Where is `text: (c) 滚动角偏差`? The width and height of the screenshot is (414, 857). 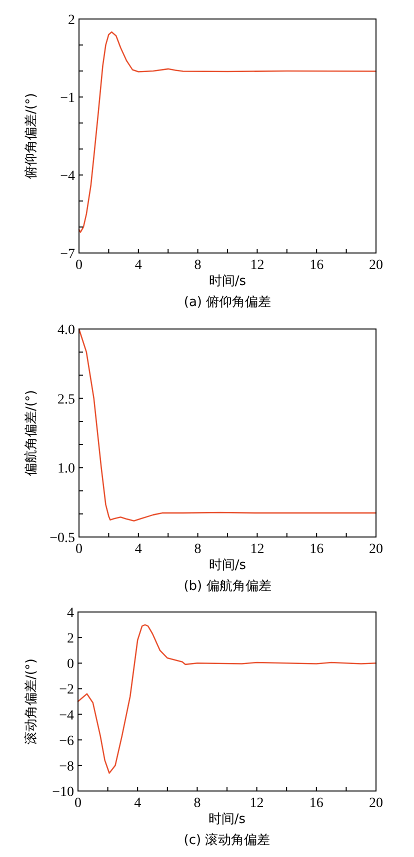 text: (c) 滚动角偏差 is located at coordinates (227, 840).